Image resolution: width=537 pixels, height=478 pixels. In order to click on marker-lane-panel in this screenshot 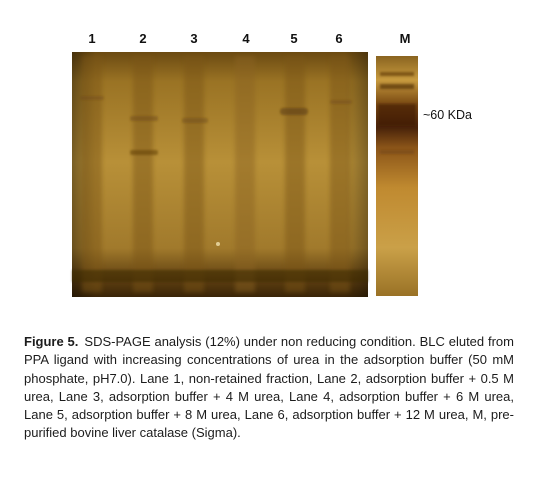, I will do `click(397, 176)`.